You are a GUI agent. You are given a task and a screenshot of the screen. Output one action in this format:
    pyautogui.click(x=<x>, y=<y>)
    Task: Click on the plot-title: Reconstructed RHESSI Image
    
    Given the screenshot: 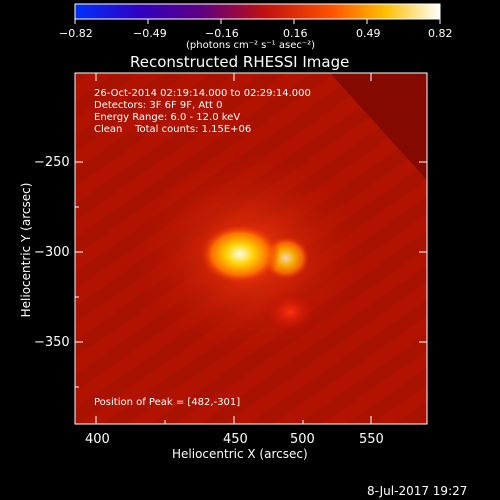 What is the action you would take?
    pyautogui.click(x=240, y=62)
    